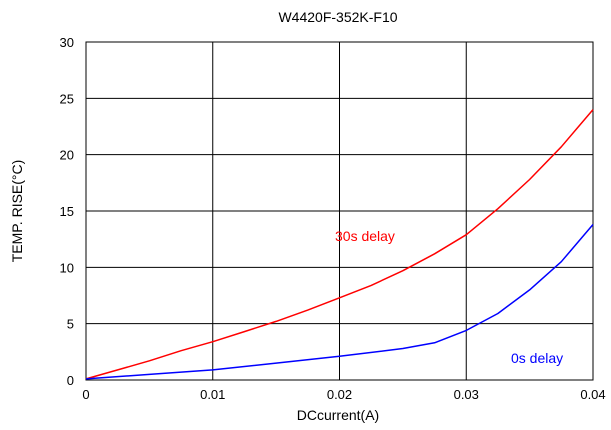 The width and height of the screenshot is (611, 430). Describe the element at coordinates (85, 394) in the screenshot. I see `x-tick-label: 0` at that location.